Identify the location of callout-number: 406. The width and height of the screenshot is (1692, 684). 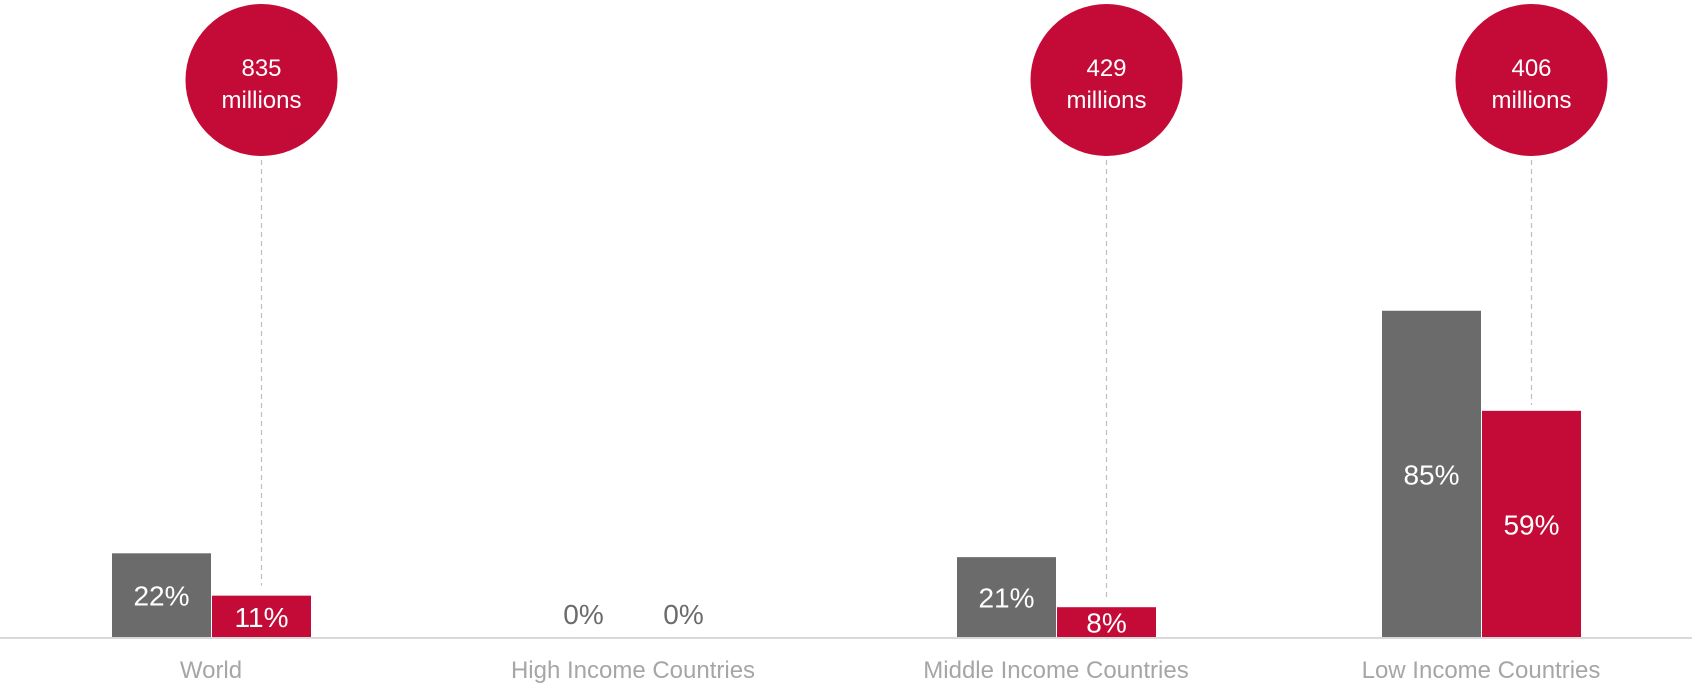
(1531, 68).